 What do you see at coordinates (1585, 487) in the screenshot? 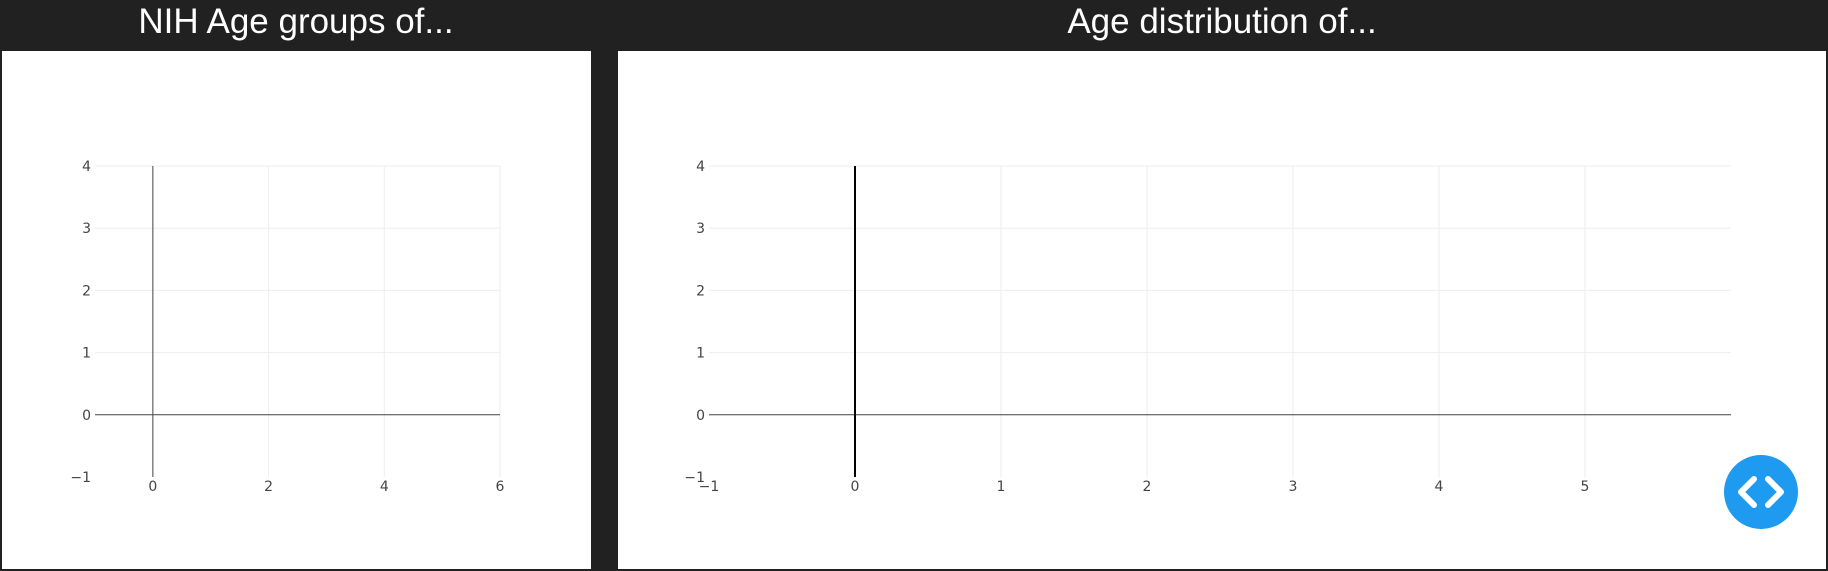
I see `x-tick-label: 5` at bounding box center [1585, 487].